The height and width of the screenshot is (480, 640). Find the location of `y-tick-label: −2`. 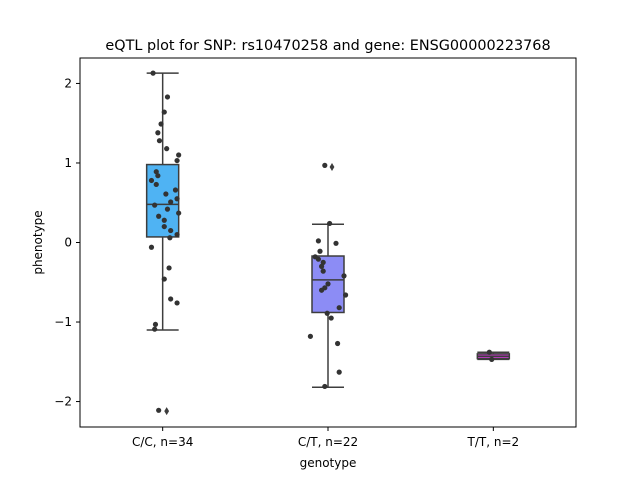

y-tick-label: −2 is located at coordinates (63, 402).